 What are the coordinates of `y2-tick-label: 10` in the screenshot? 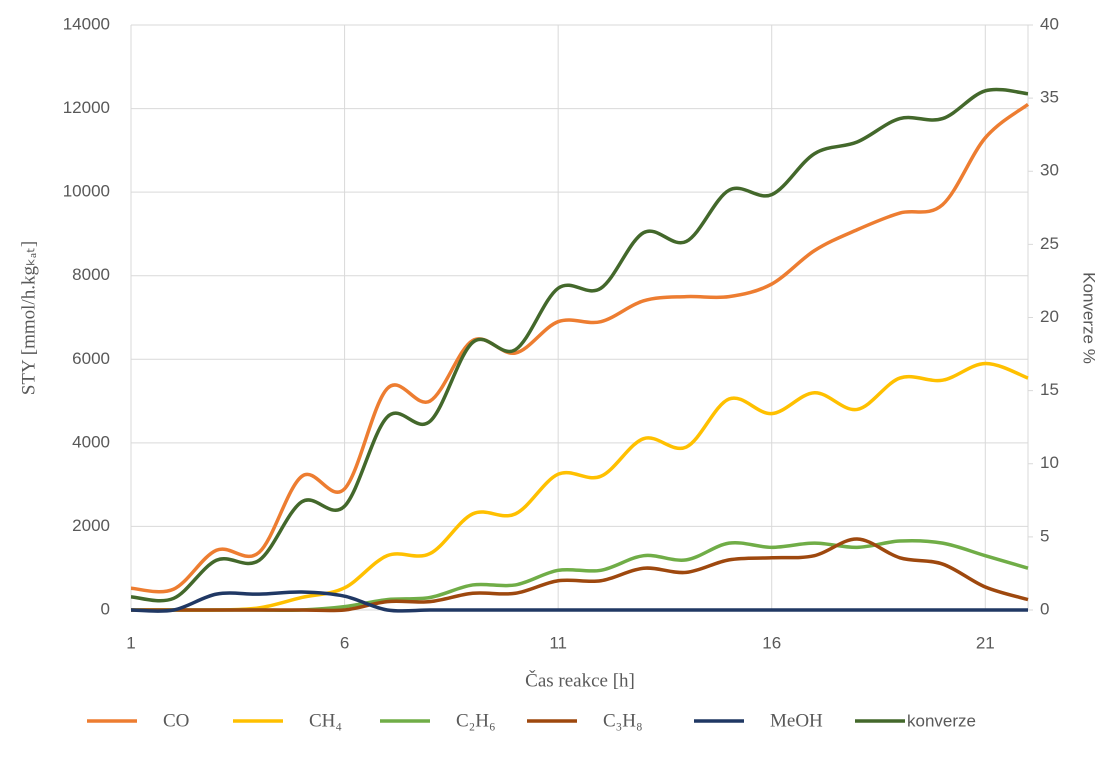 It's located at (1049, 462).